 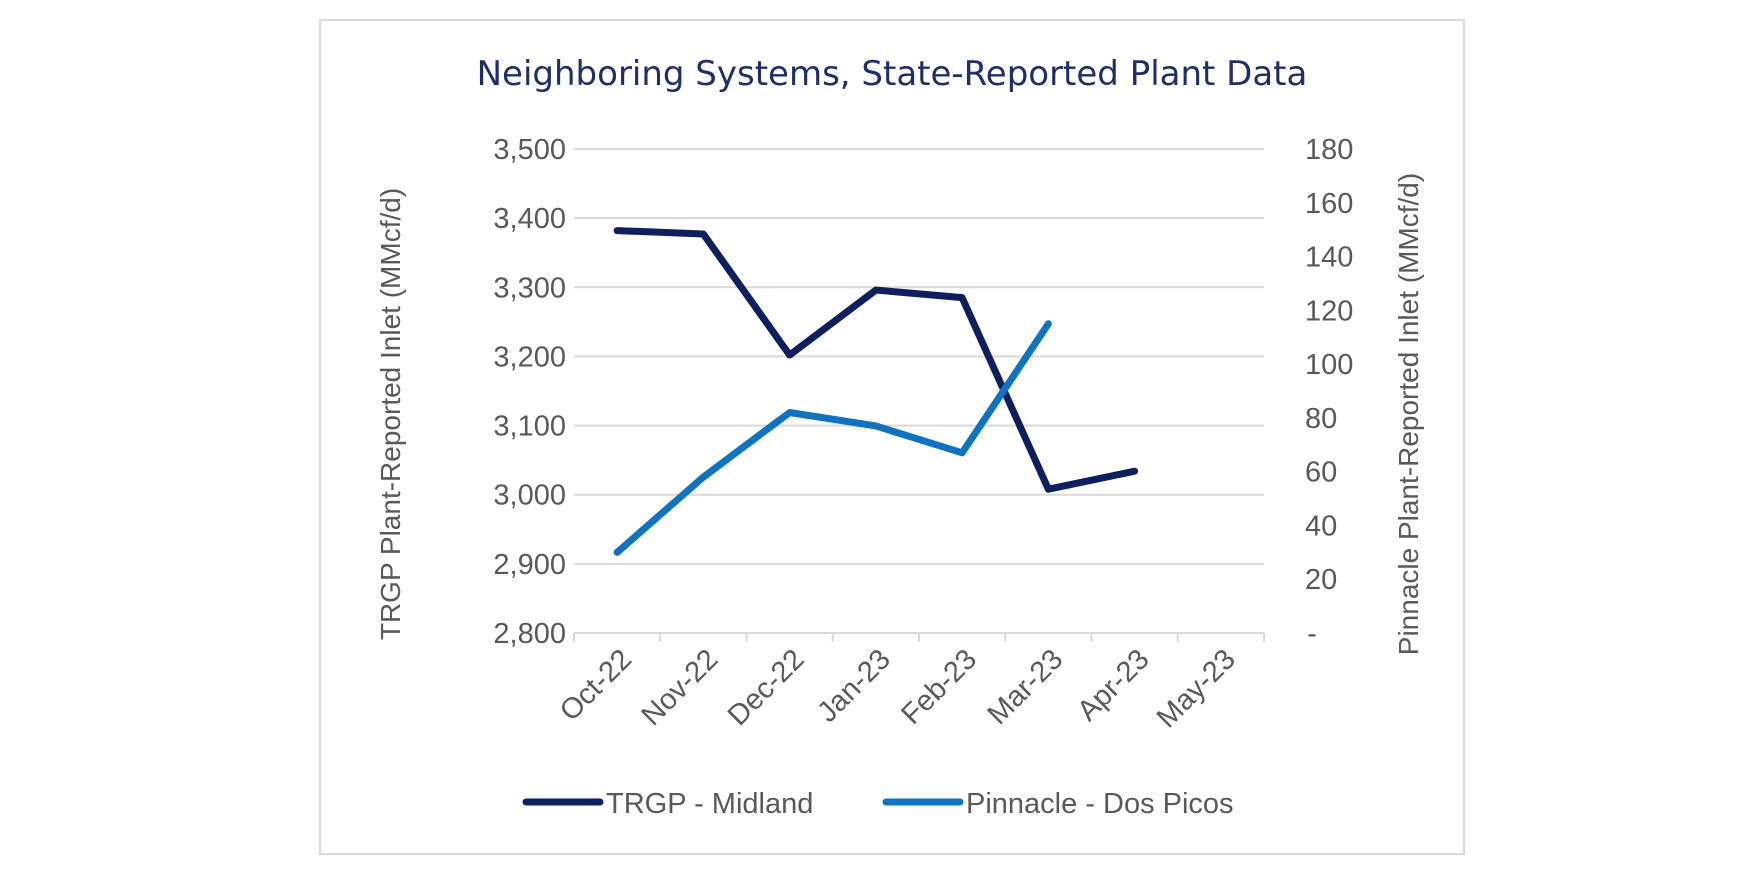 I want to click on series-layer, so click(x=876, y=391).